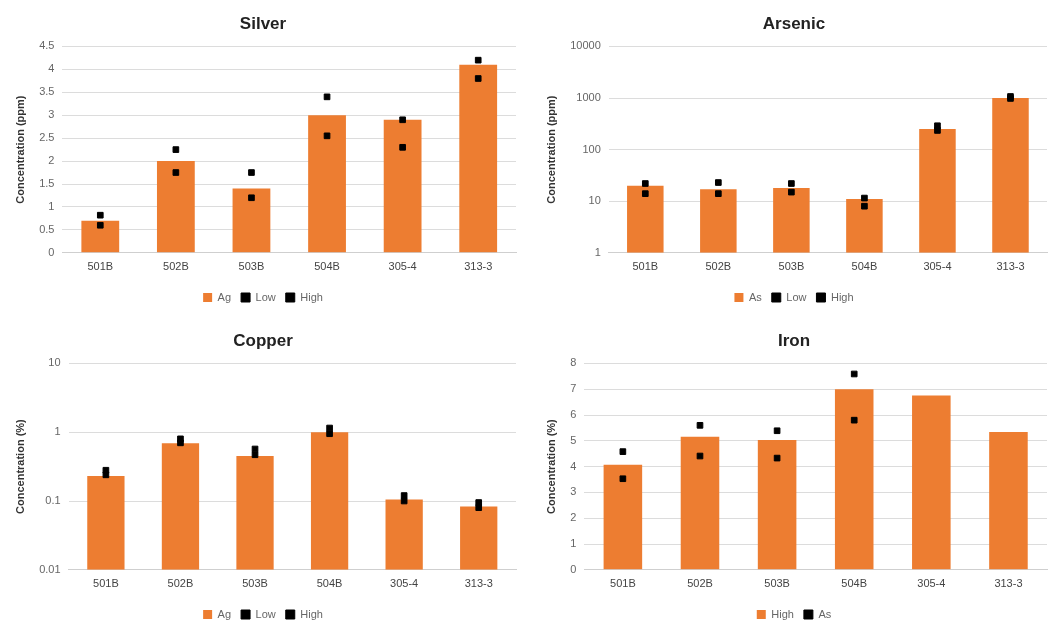  What do you see at coordinates (53, 500) in the screenshot?
I see `y-tick-label: 0.1` at bounding box center [53, 500].